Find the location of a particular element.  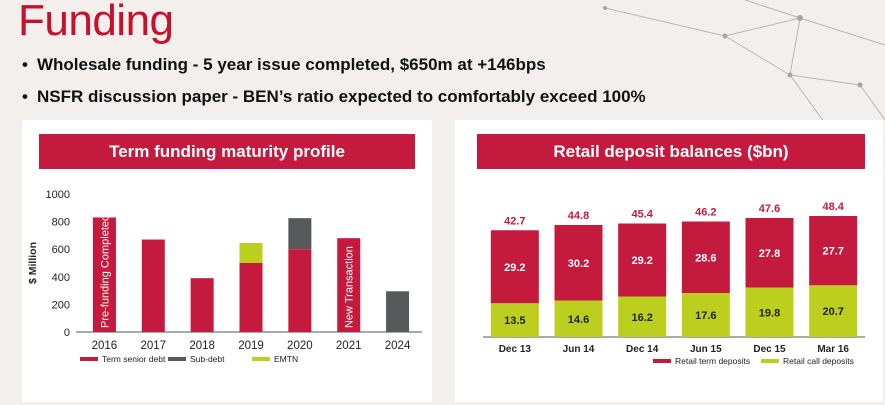

y-tick-label: 1000 is located at coordinates (58, 195).